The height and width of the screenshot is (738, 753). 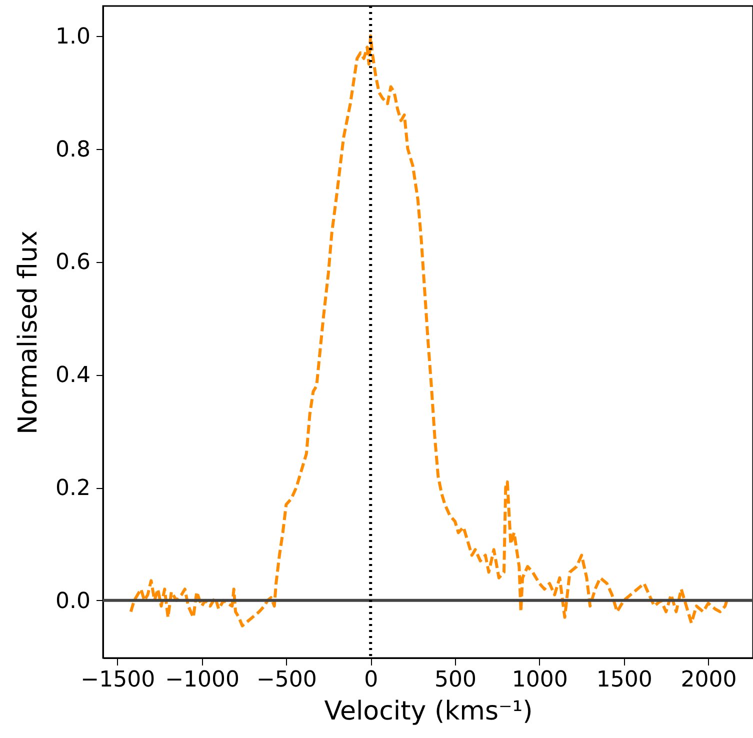 What do you see at coordinates (73, 37) in the screenshot?
I see `y-tick-label: 1.0` at bounding box center [73, 37].